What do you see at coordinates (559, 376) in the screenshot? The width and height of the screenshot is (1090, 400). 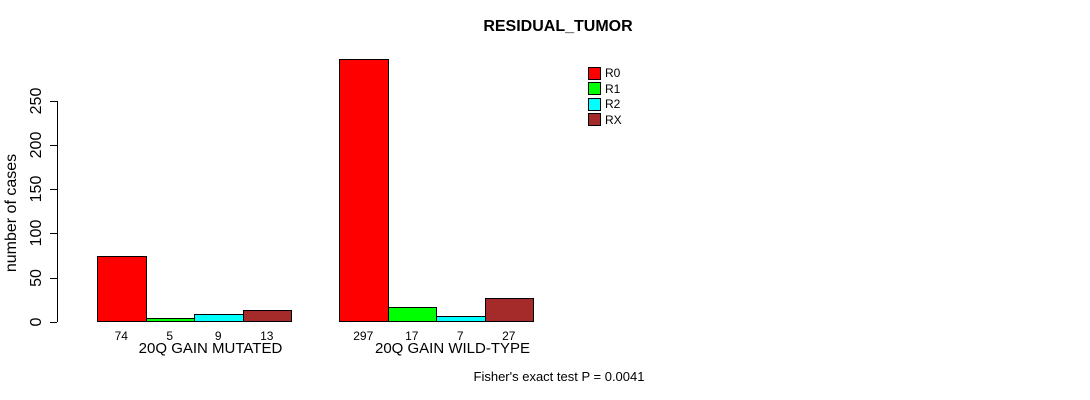 I see `fisher-test-annotation: Fisher's exact test P = 0.0041` at bounding box center [559, 376].